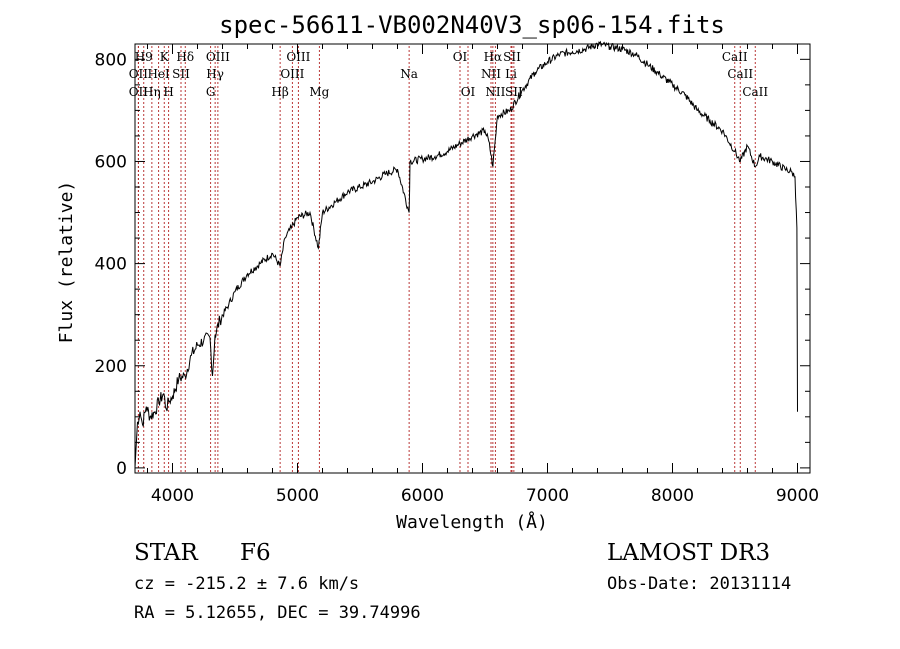 Image resolution: width=900 pixels, height=649 pixels. Describe the element at coordinates (797, 496) in the screenshot. I see `x-tick-label-5: 9000` at that location.